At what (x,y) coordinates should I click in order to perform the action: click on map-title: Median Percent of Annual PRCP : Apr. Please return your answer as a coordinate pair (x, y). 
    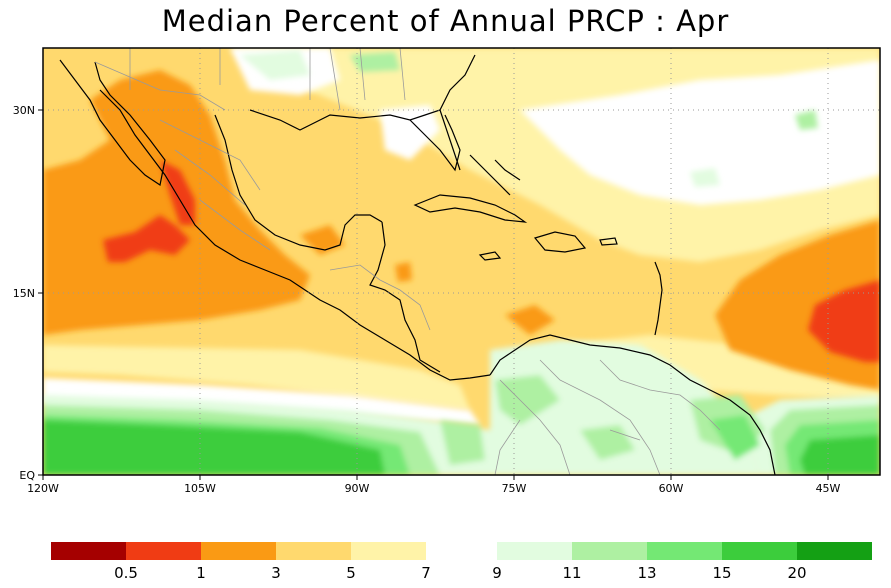
    Looking at the image, I should click on (445, 21).